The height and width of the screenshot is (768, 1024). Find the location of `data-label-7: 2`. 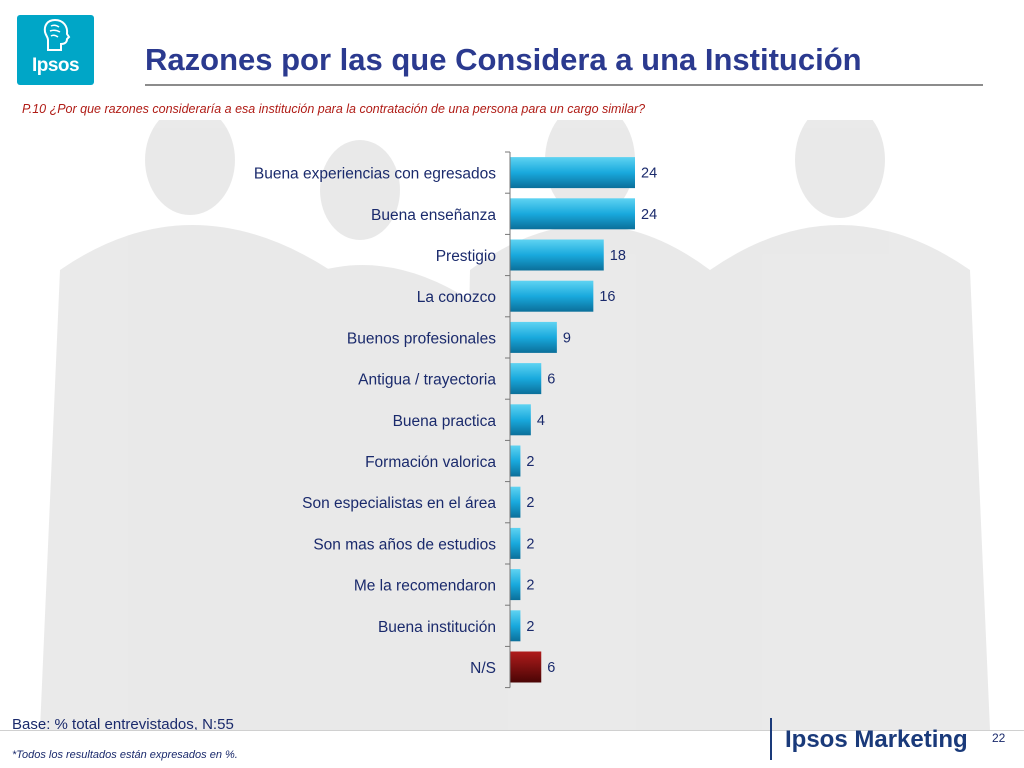

data-label-7: 2 is located at coordinates (530, 462).